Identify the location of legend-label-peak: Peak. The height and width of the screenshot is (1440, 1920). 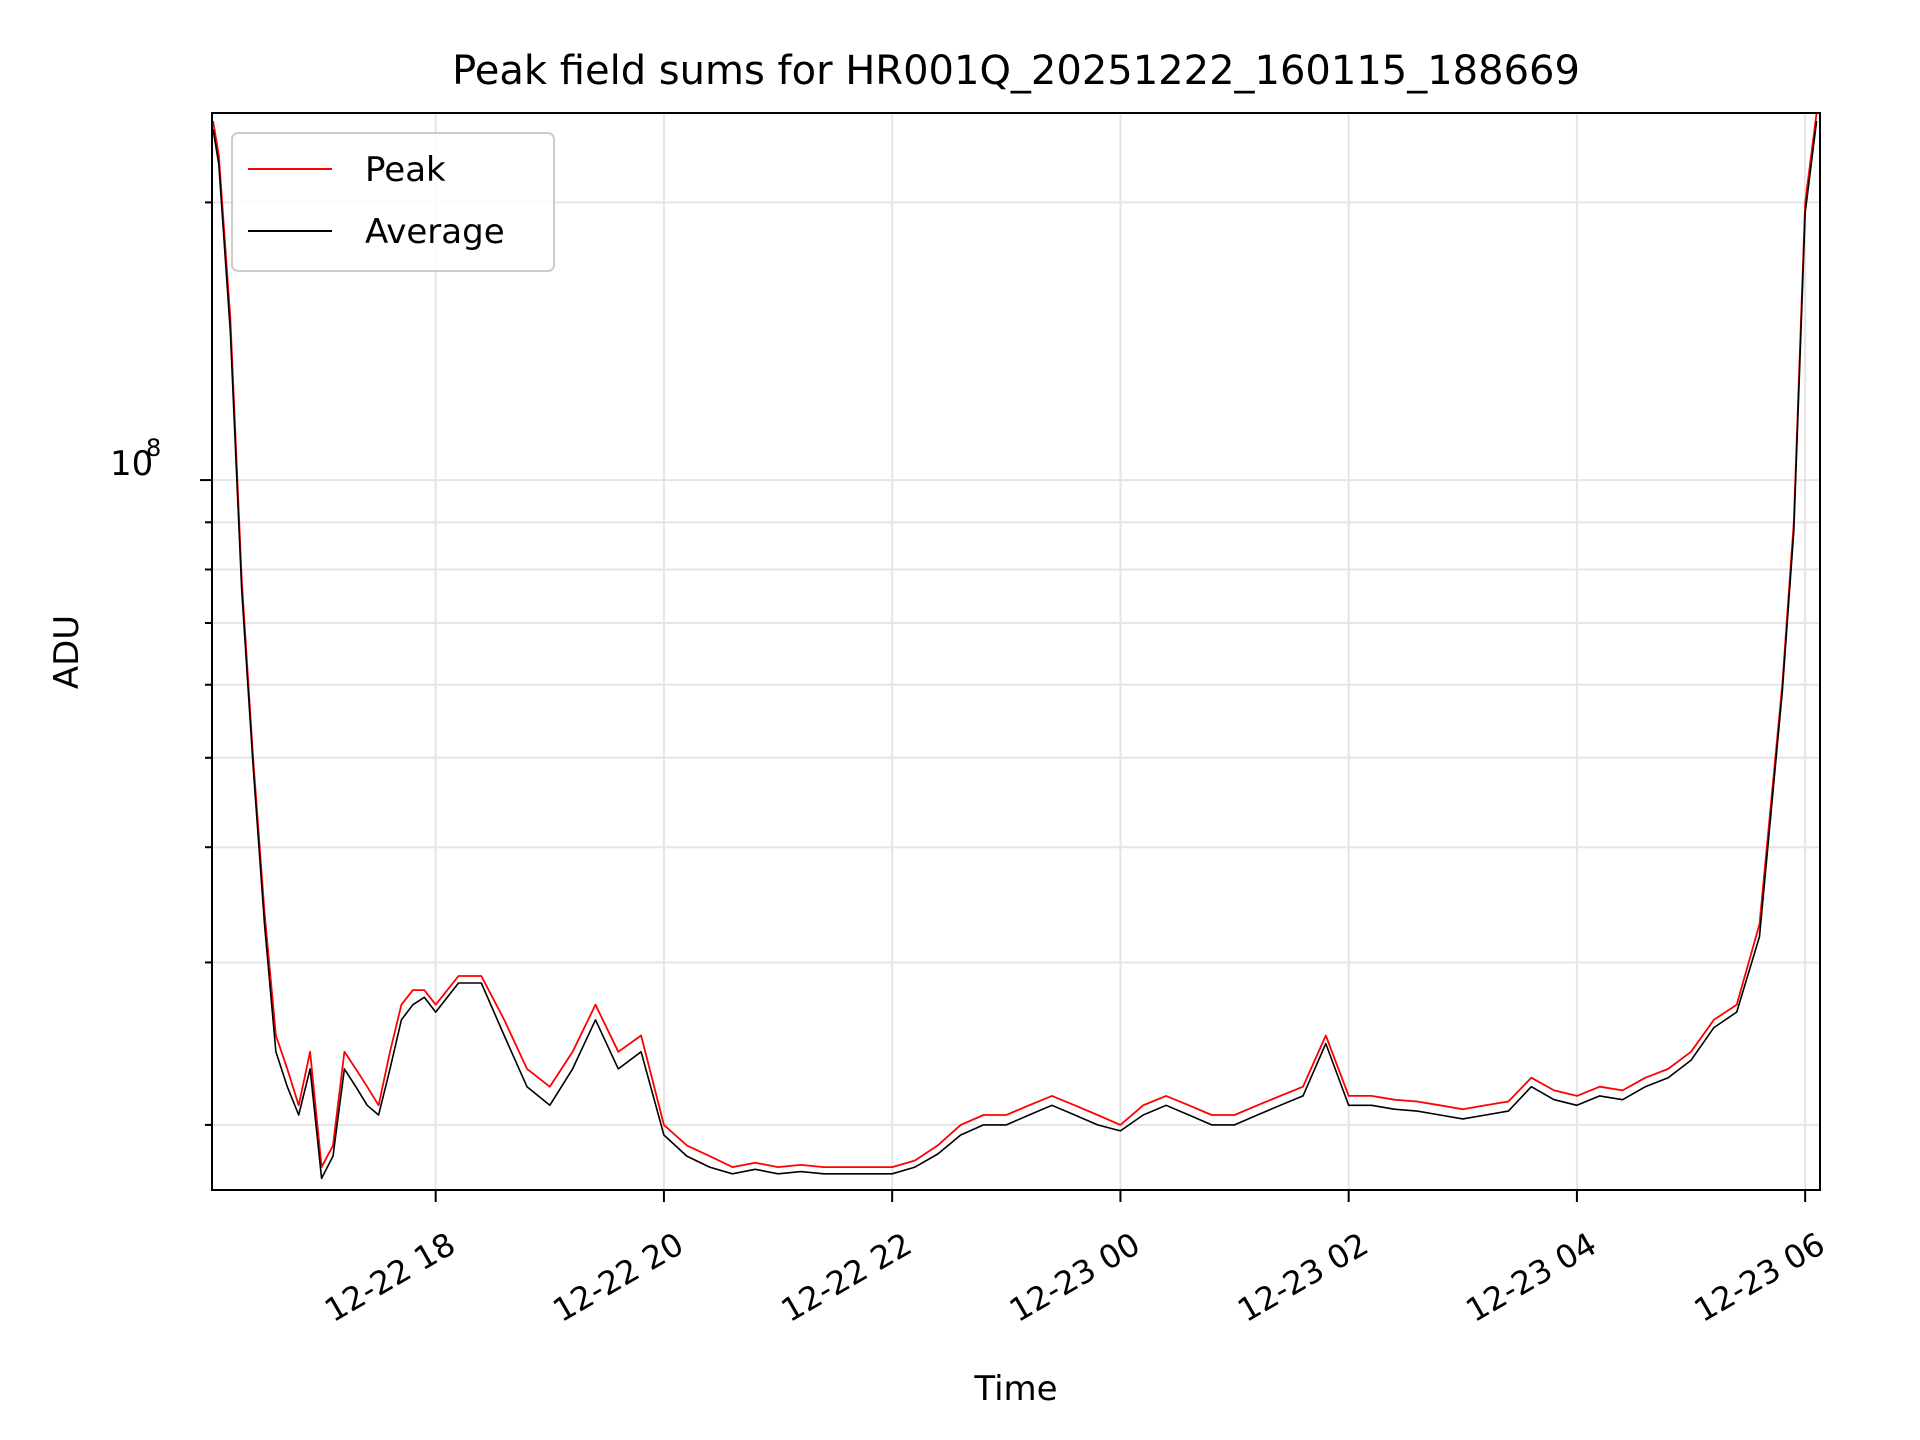
(405, 170).